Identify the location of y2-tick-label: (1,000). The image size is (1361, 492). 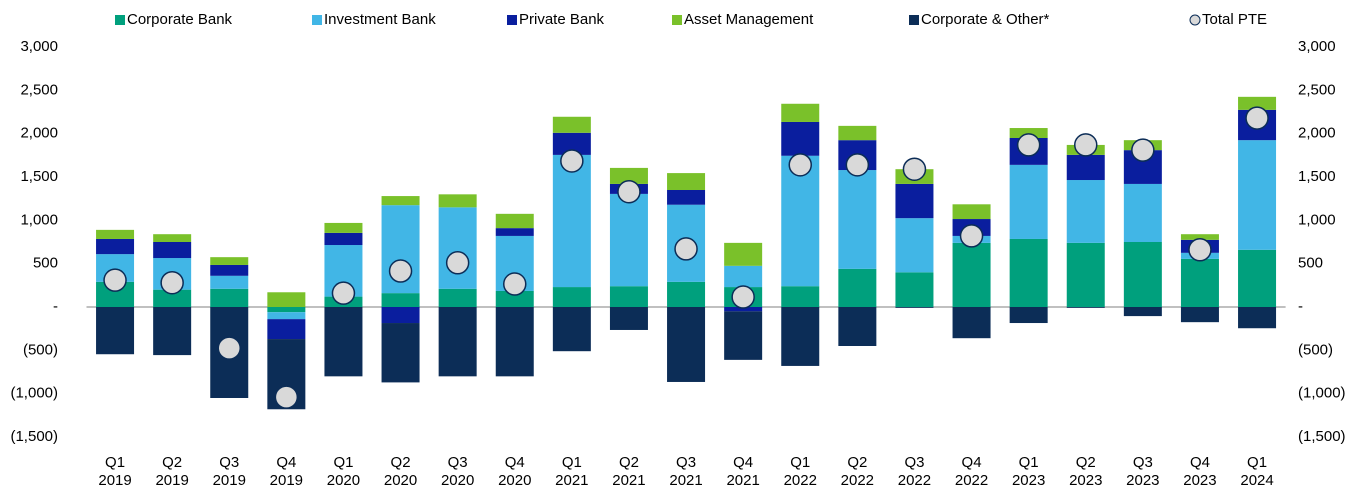
(1322, 393).